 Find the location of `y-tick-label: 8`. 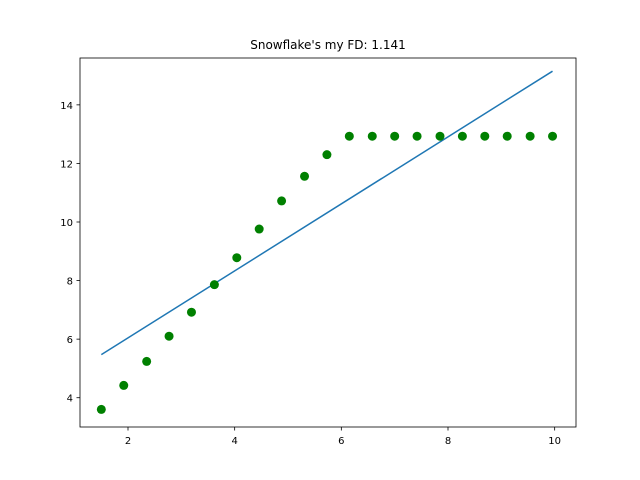

y-tick-label: 8 is located at coordinates (70, 282).